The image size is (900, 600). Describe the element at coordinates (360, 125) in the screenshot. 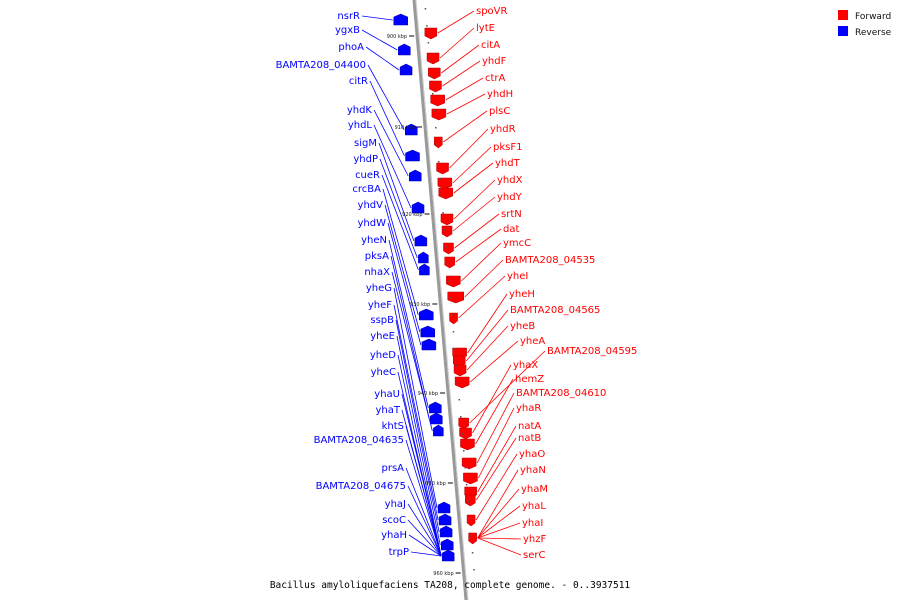

I see `reverse-gene-label: yhdL` at that location.